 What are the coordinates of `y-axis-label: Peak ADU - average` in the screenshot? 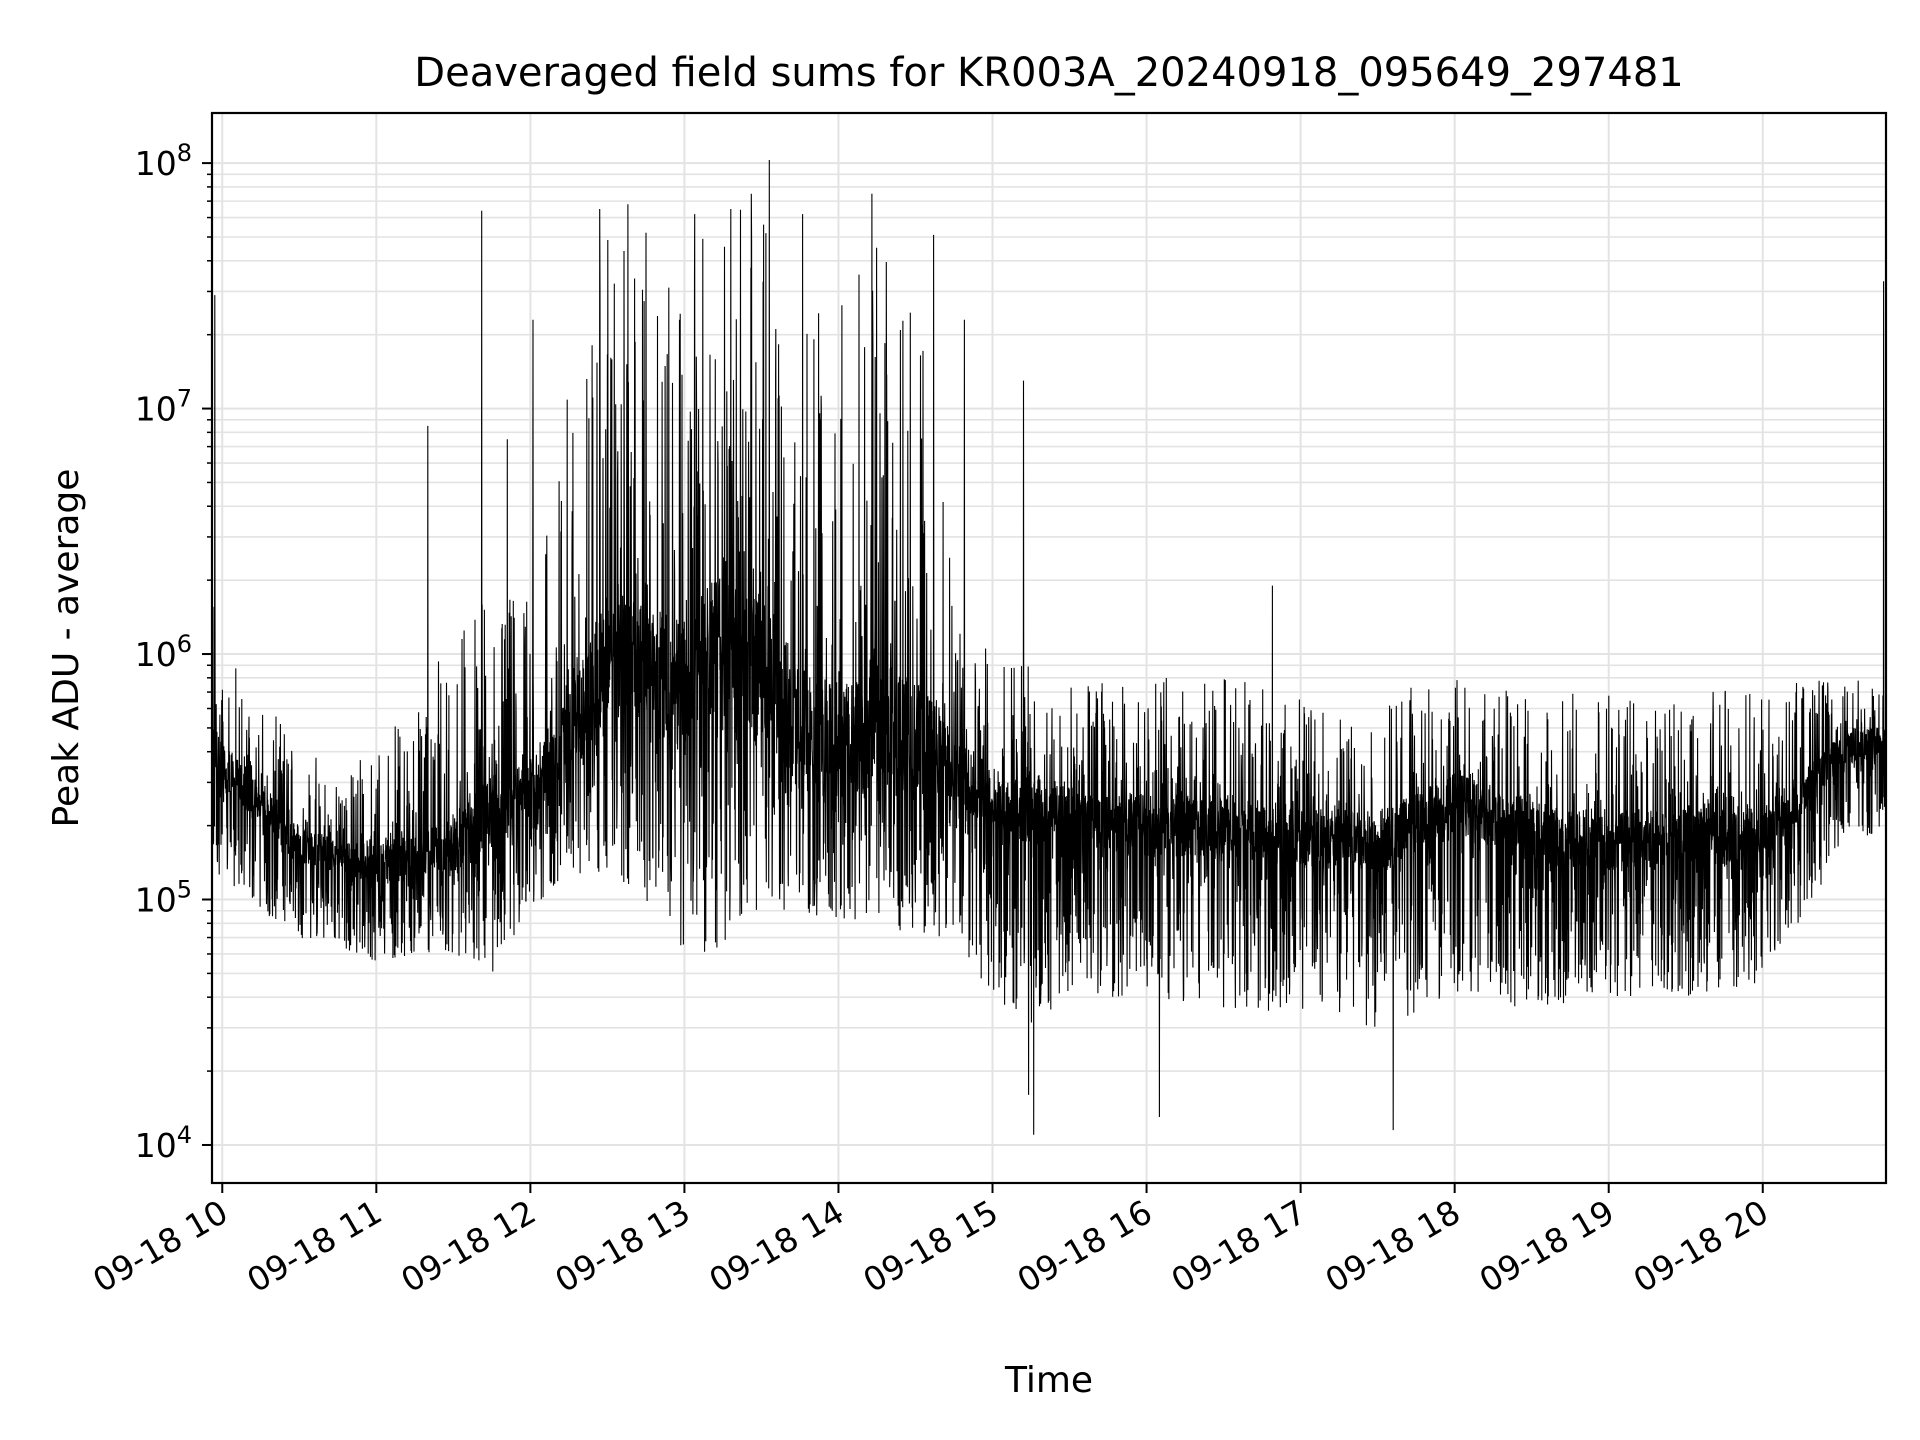 It's located at (66, 648).